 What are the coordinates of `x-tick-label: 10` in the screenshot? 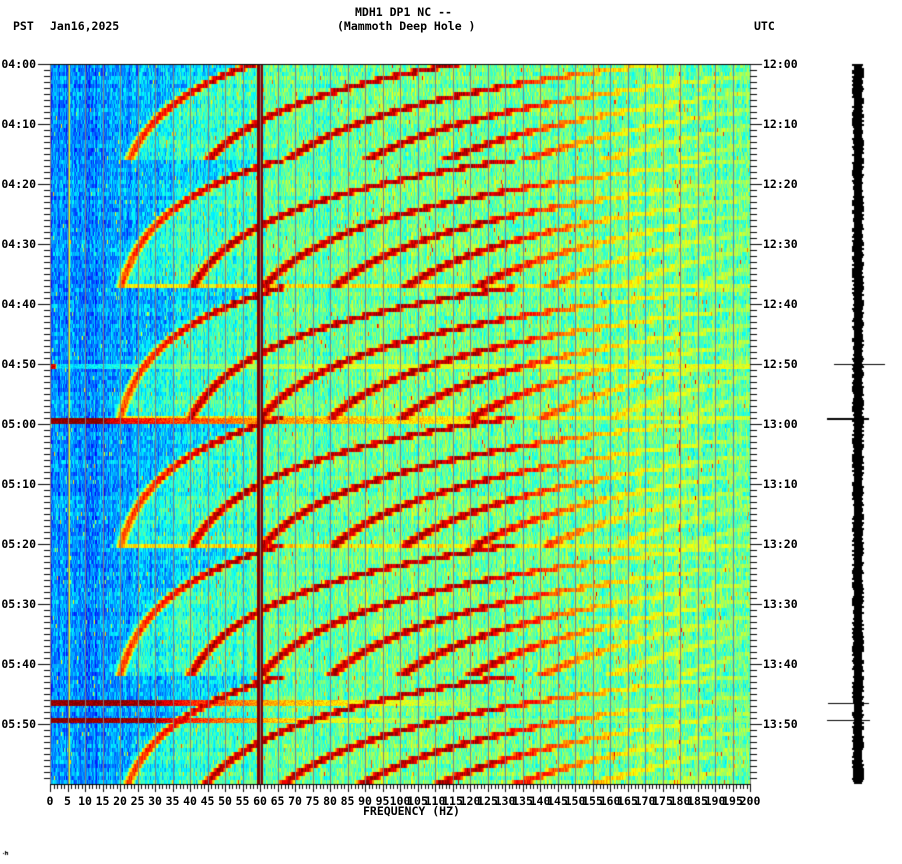 It's located at (85, 801).